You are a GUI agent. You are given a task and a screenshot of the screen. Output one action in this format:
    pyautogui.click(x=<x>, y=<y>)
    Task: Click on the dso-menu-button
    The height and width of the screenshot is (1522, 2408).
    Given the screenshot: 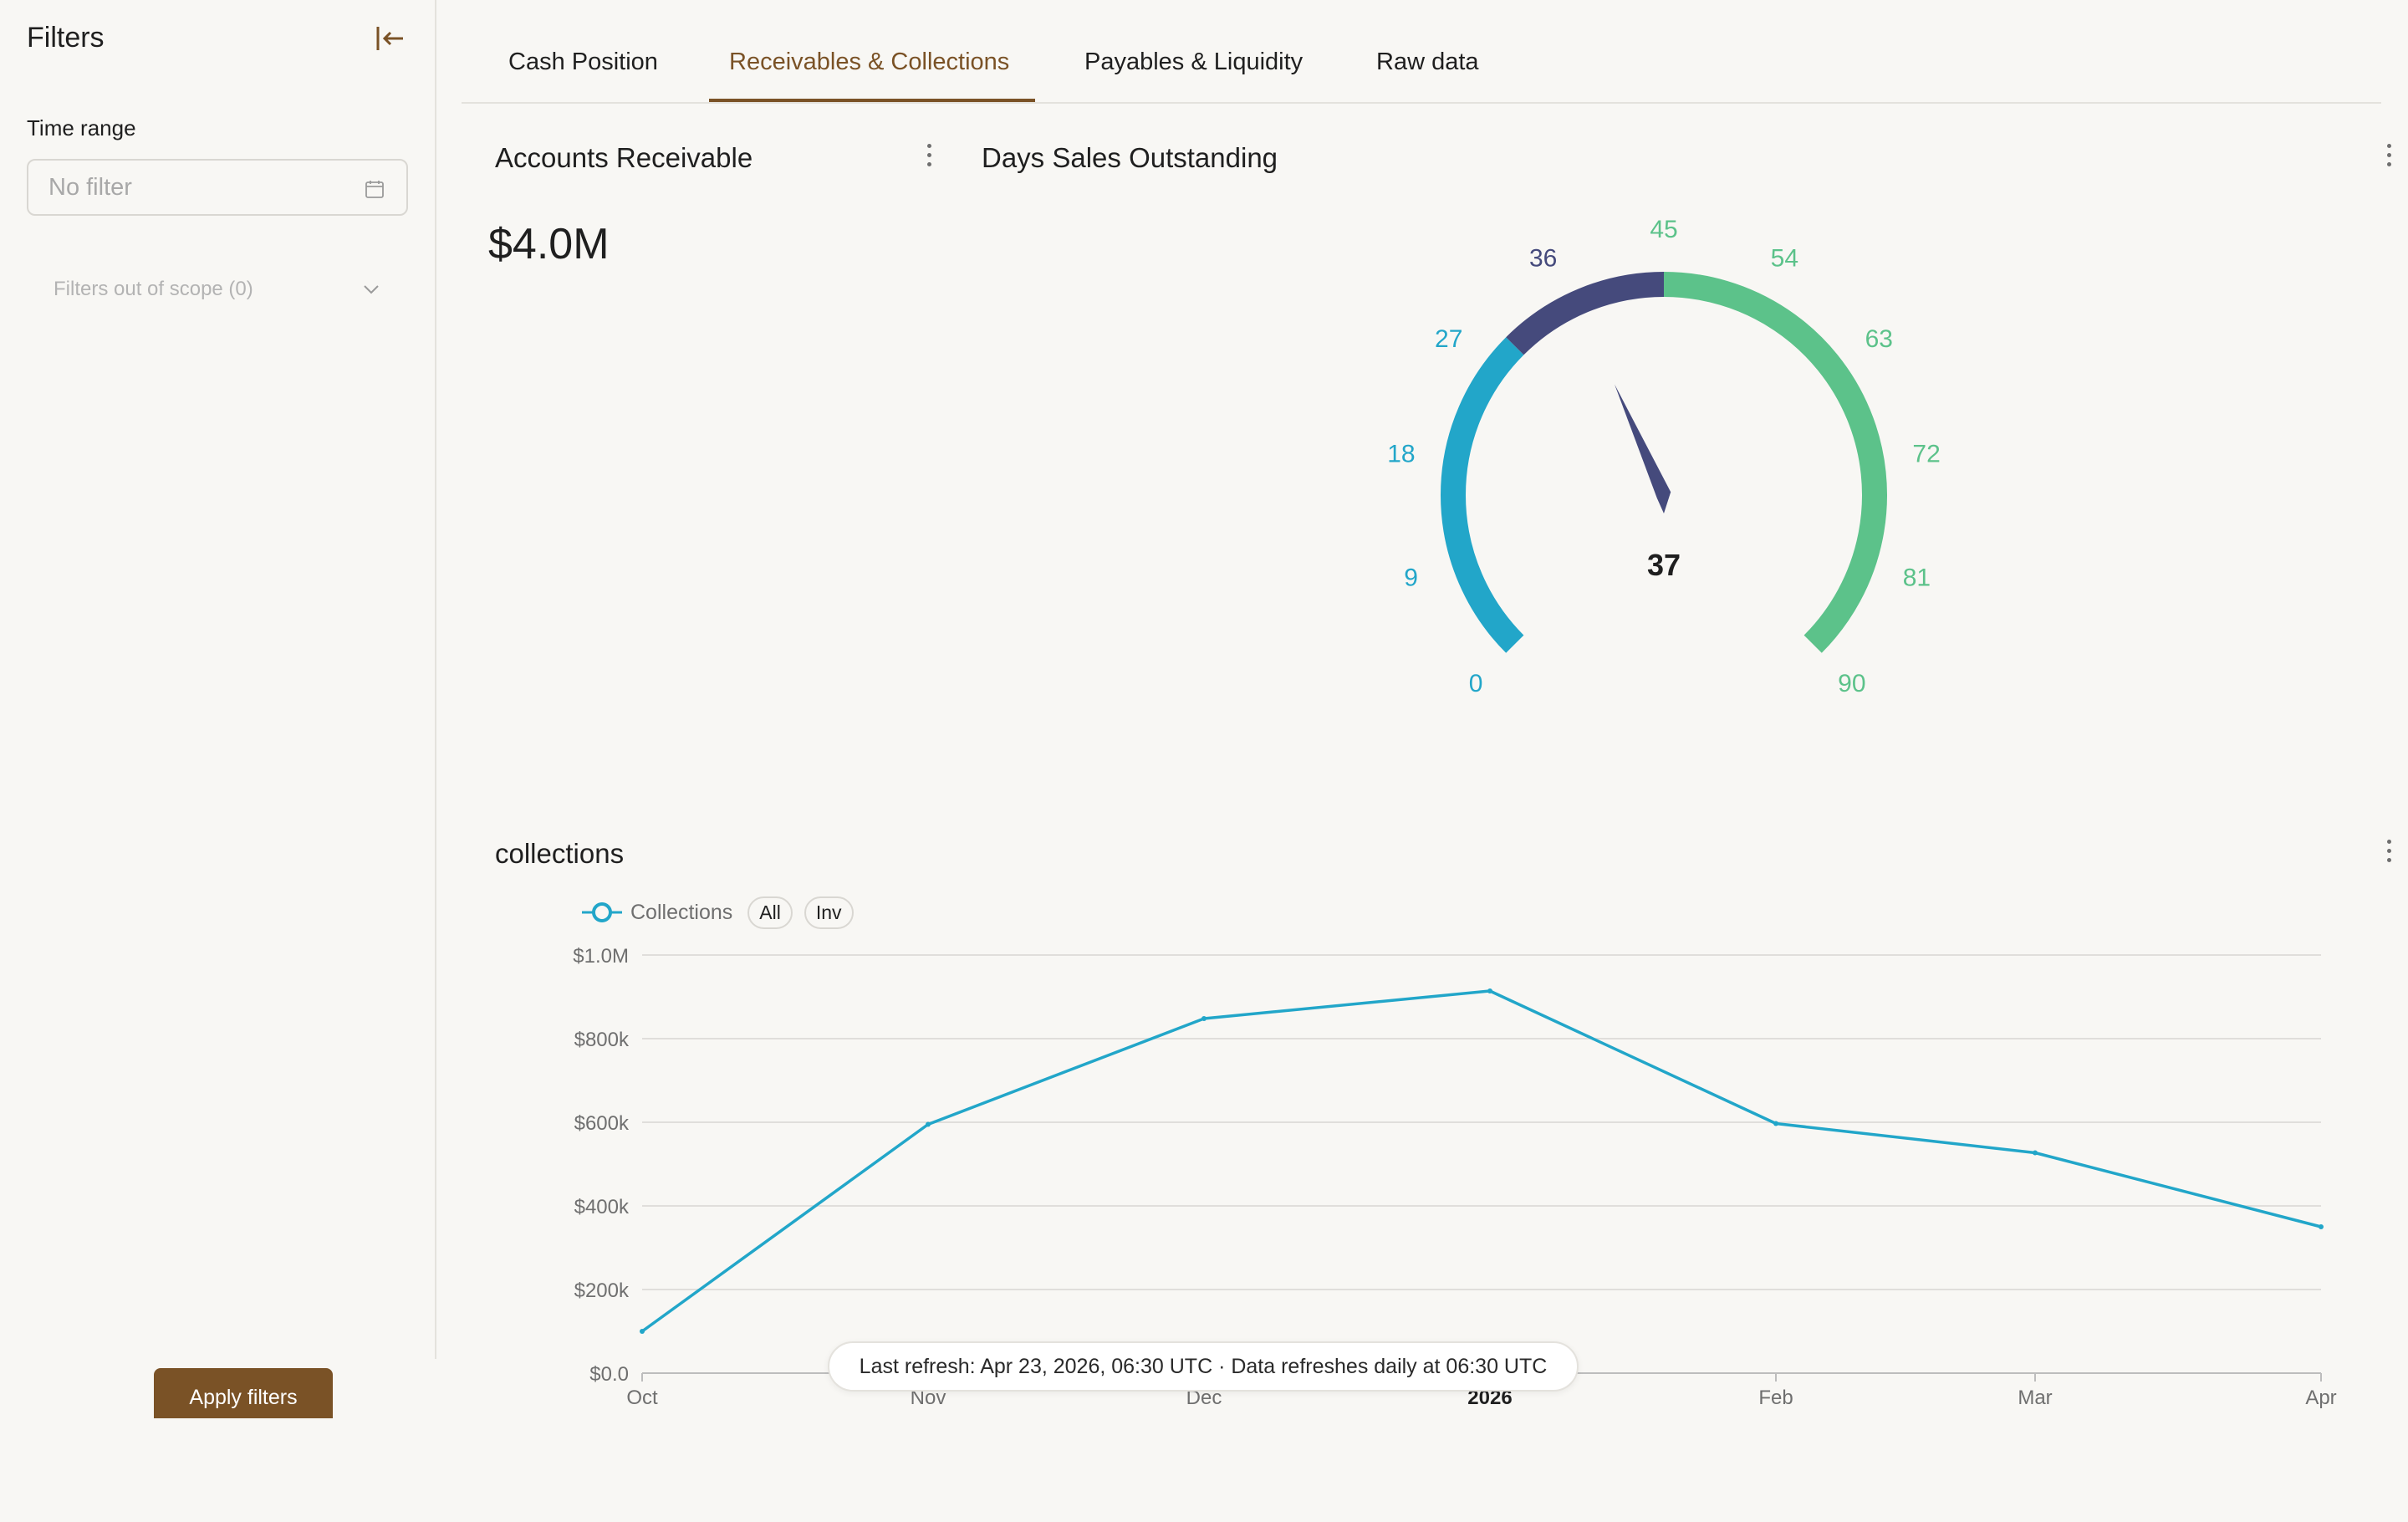 What is the action you would take?
    pyautogui.click(x=2389, y=158)
    